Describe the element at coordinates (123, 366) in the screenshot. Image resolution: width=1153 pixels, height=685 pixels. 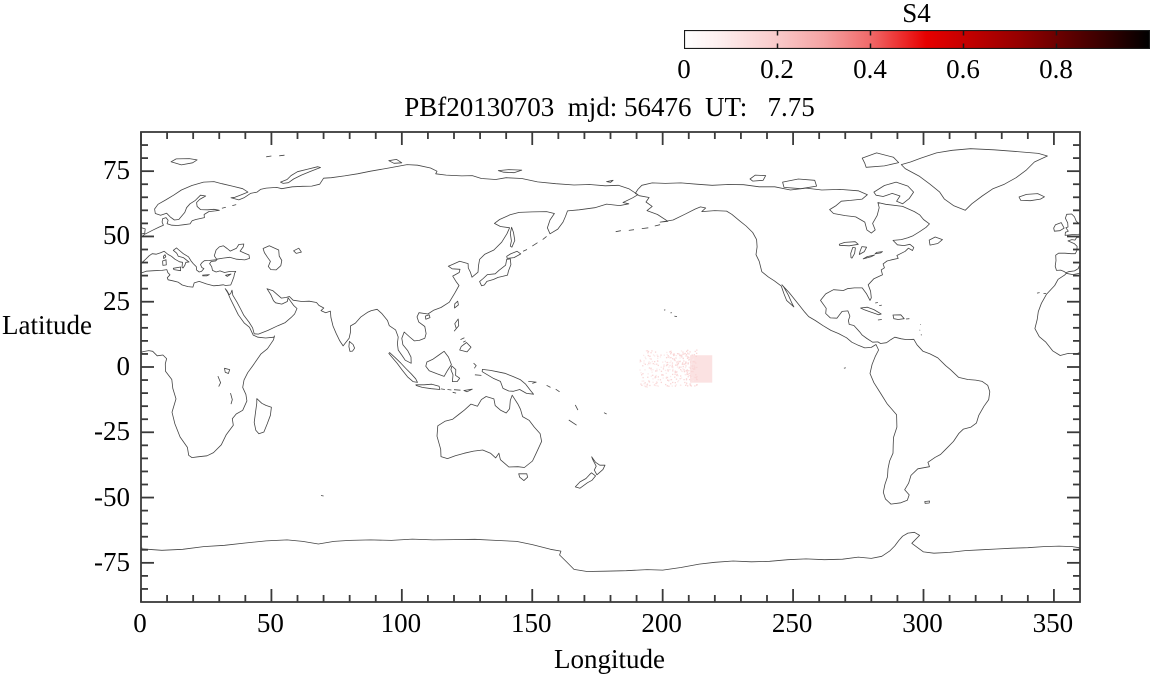
I see `y-tick-label: 0` at that location.